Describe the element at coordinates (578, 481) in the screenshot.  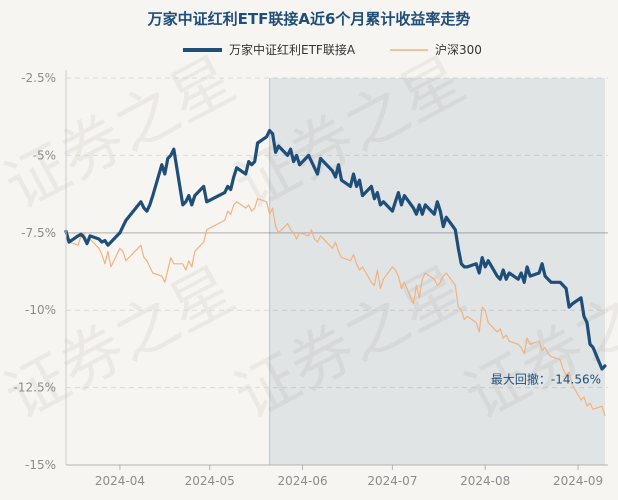
I see `x-tick-label: 2024-09` at that location.